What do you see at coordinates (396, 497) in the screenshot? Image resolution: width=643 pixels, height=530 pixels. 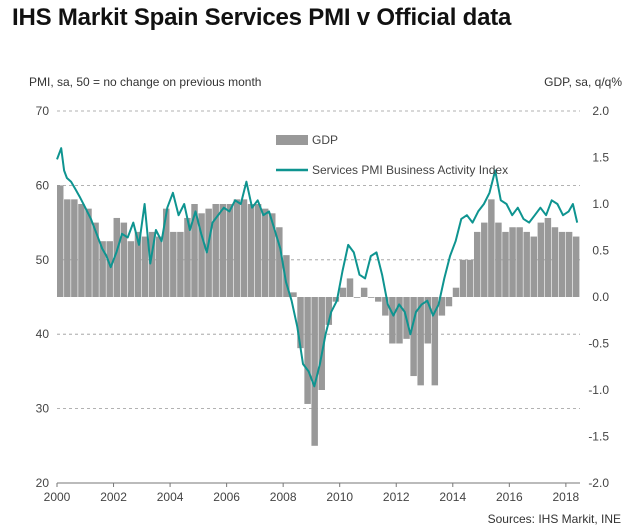 I see `x-tick-label: 2012` at bounding box center [396, 497].